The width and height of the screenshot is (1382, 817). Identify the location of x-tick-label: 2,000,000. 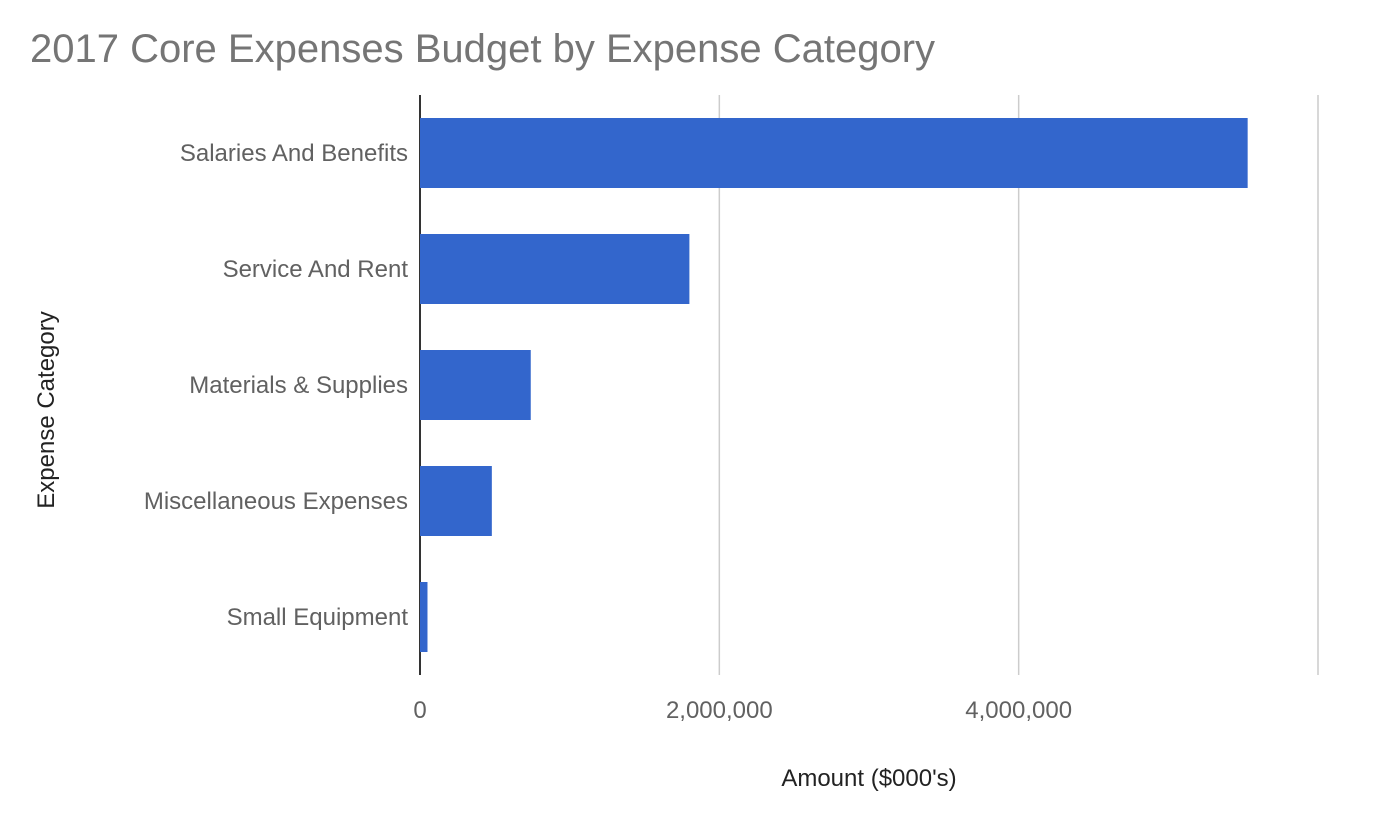
(719, 710).